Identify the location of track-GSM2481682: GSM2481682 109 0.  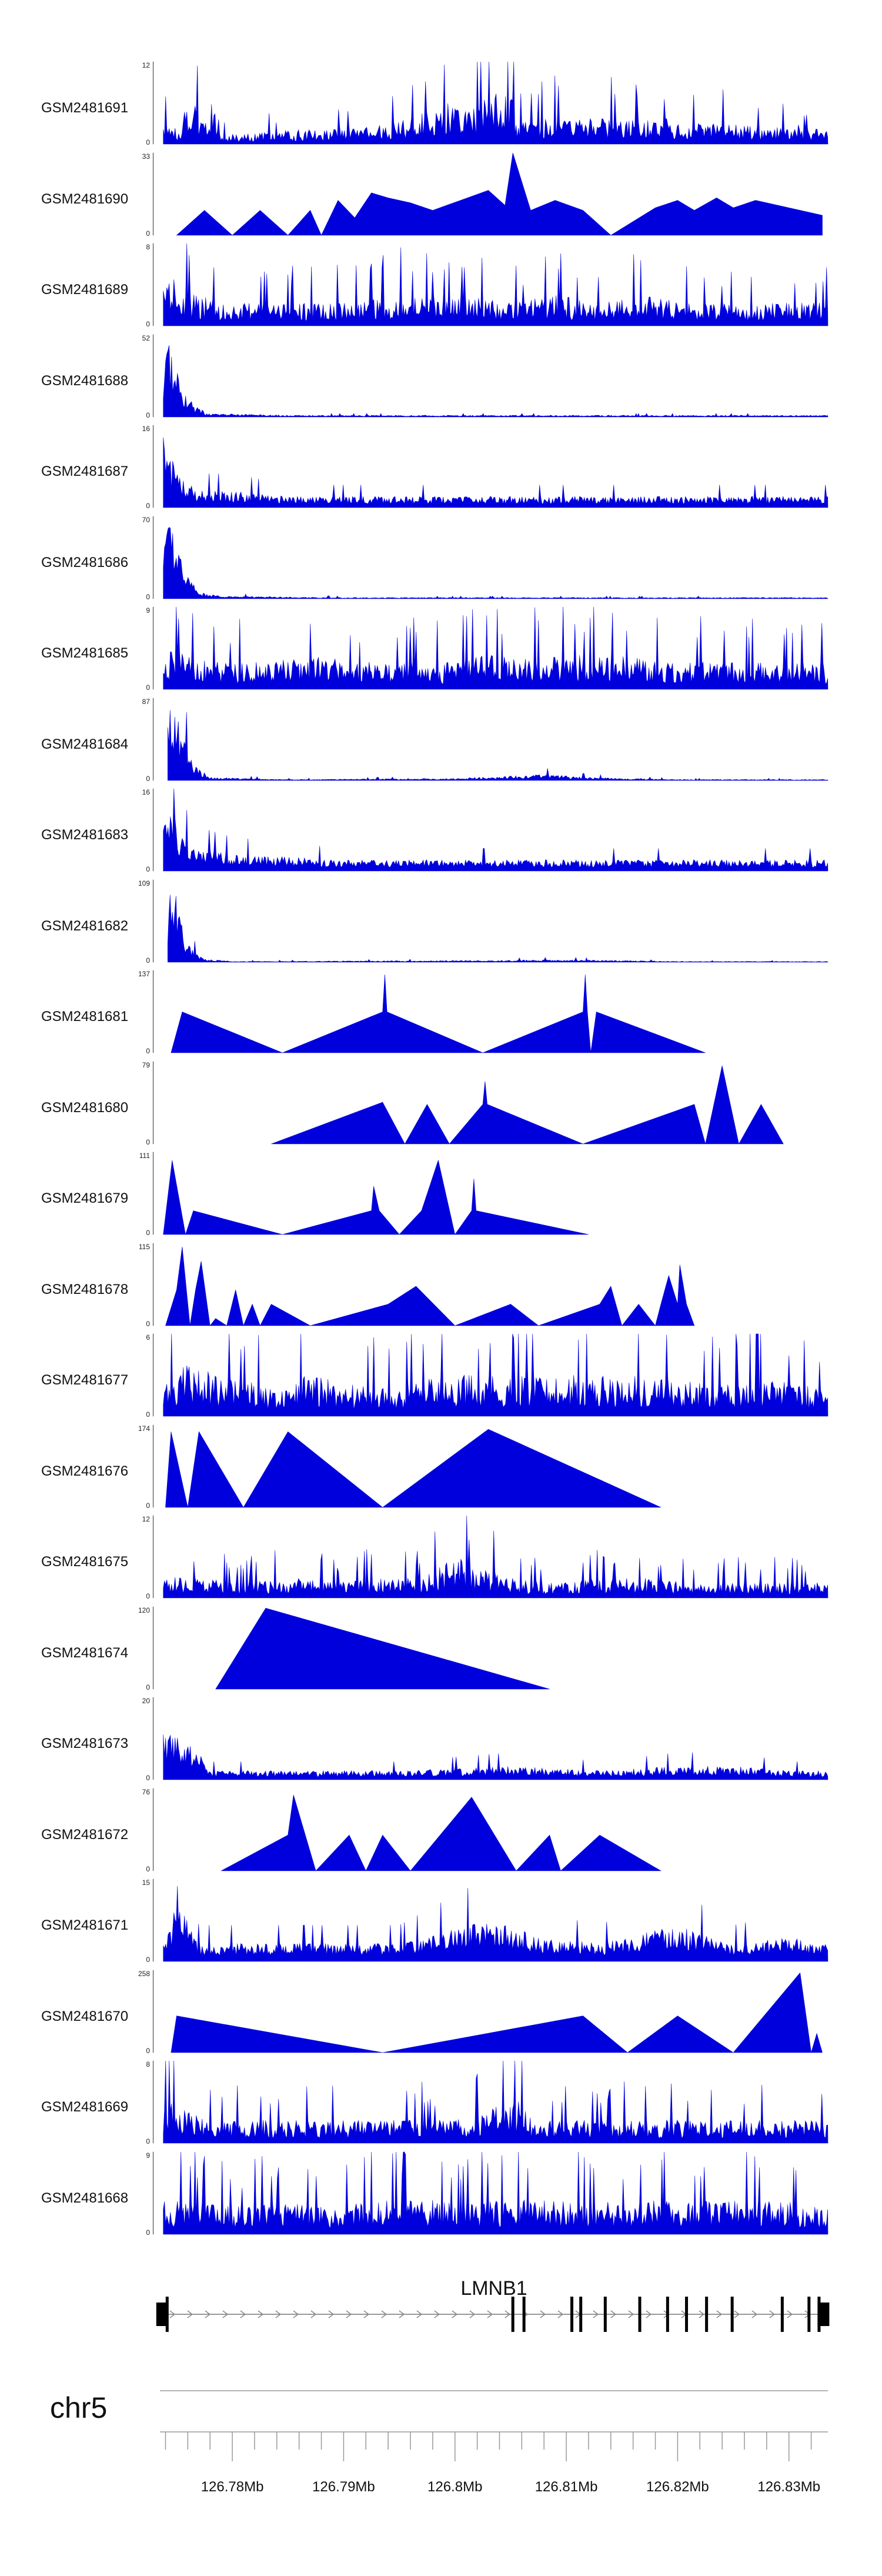
(441, 922).